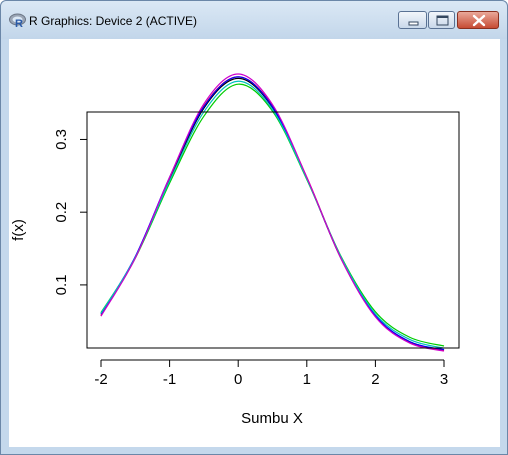 This screenshot has width=508, height=455. What do you see at coordinates (254, 20) in the screenshot?
I see `title-bar: R R Graphics: Device 2 (ACTIVE)` at bounding box center [254, 20].